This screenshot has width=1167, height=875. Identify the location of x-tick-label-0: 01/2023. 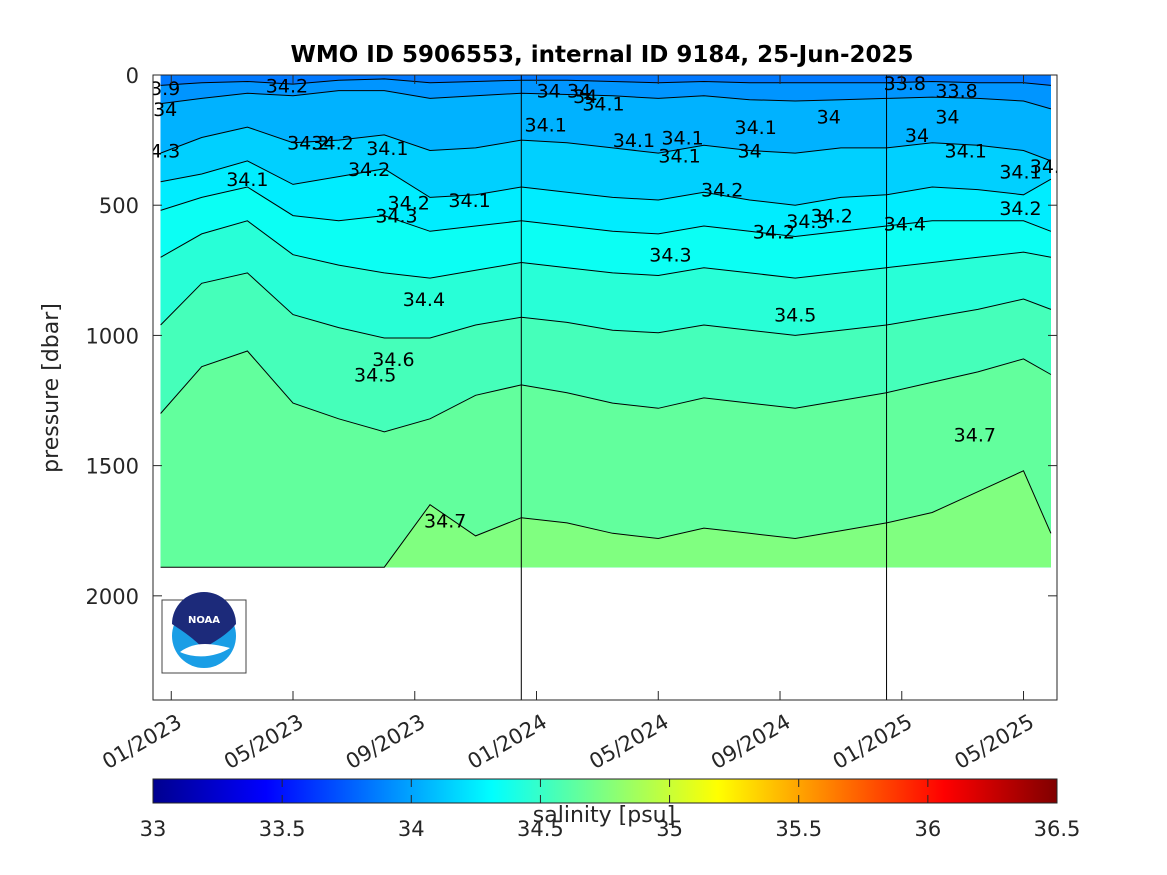
(142, 742).